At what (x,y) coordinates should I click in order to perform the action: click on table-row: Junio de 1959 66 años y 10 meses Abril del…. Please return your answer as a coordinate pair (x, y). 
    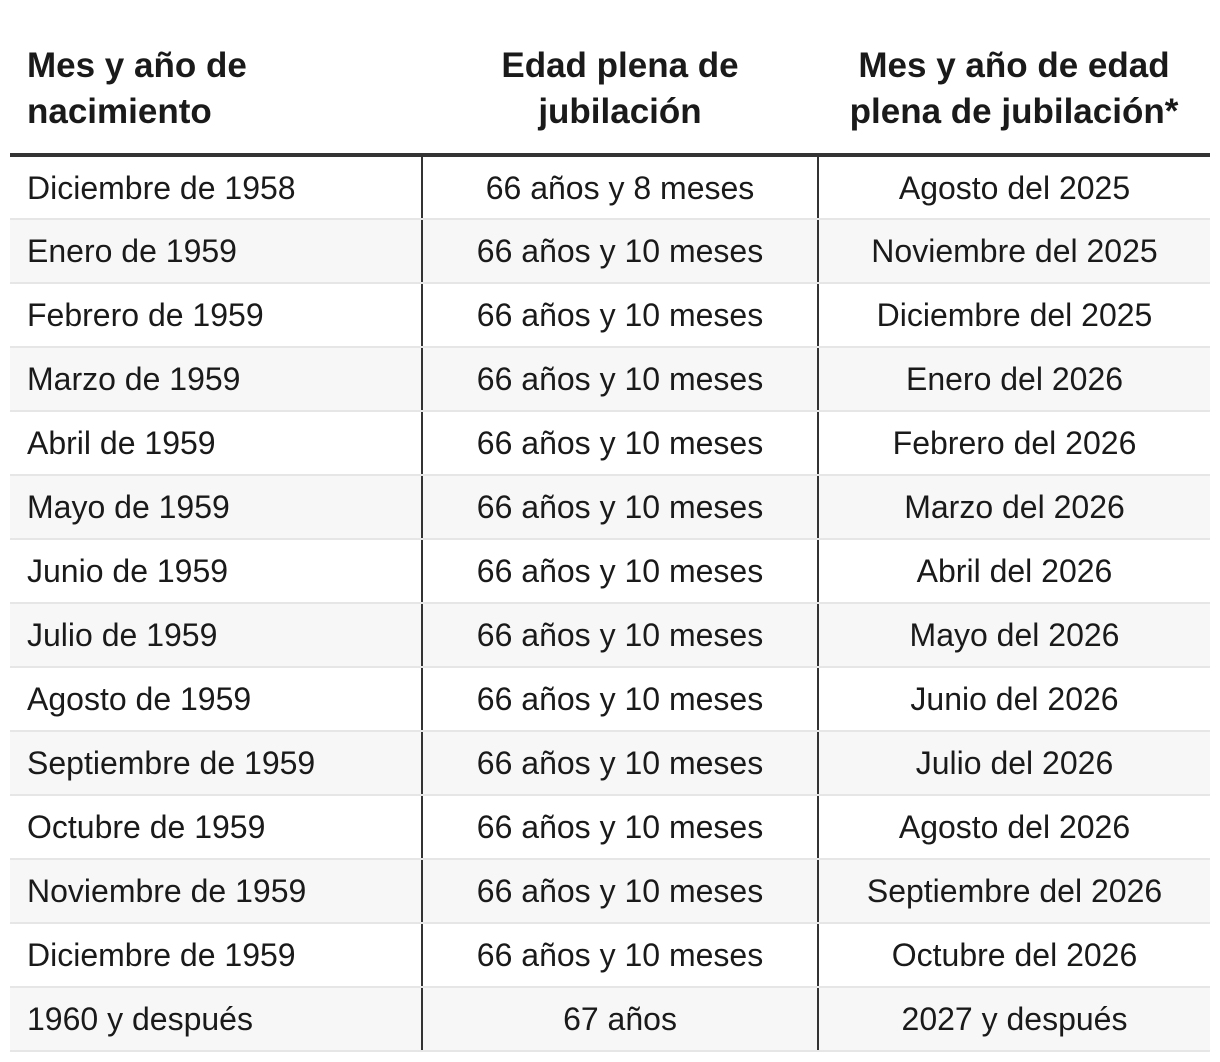
    Looking at the image, I should click on (610, 571).